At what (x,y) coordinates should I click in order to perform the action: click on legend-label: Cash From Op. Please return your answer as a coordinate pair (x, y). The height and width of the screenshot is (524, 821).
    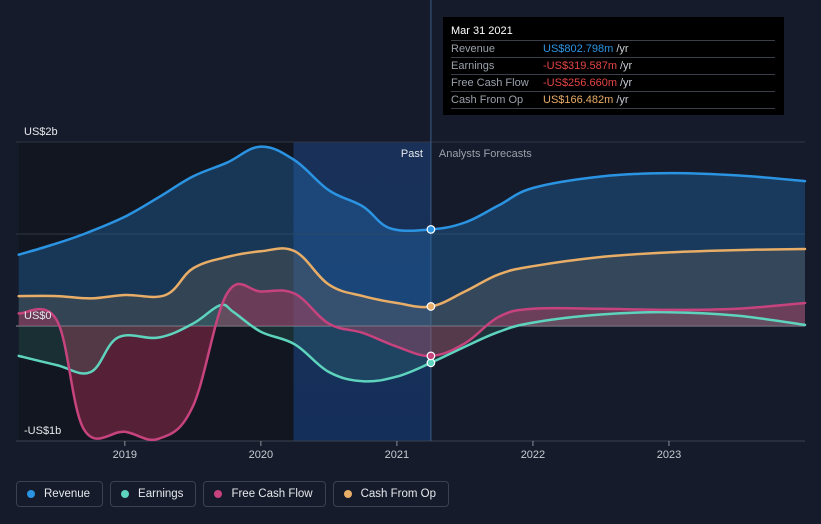
    Looking at the image, I should click on (398, 494).